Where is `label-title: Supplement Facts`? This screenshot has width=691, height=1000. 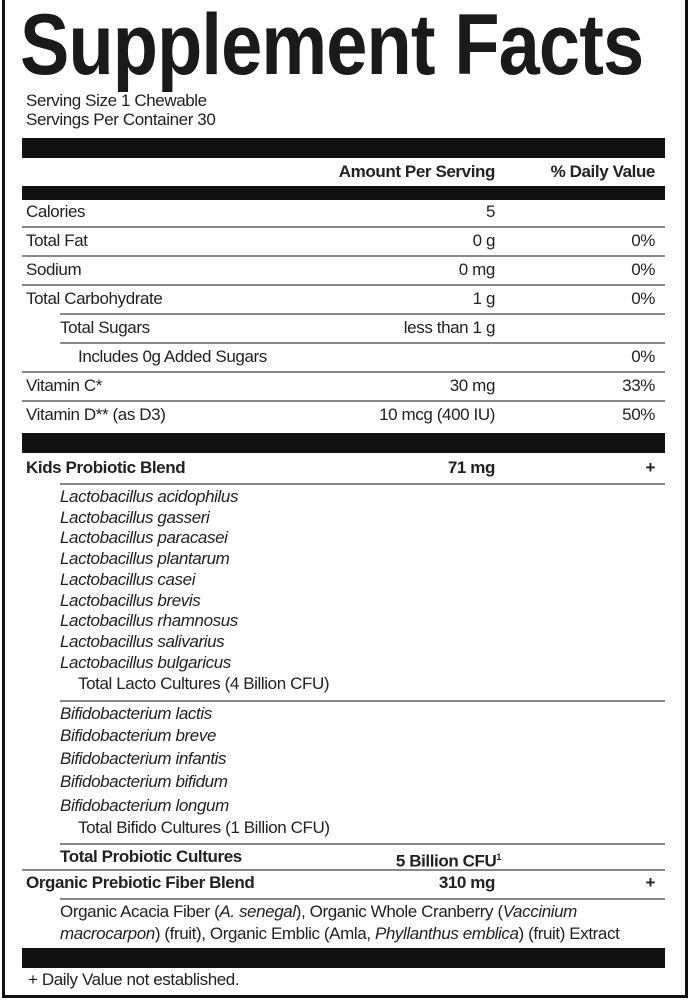
label-title: Supplement Facts is located at coordinates (332, 46).